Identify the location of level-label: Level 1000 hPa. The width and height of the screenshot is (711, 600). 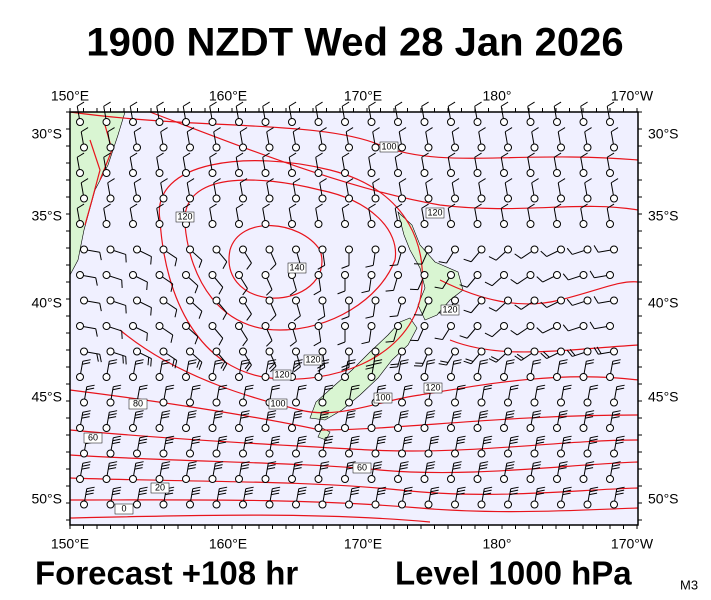
(513, 573).